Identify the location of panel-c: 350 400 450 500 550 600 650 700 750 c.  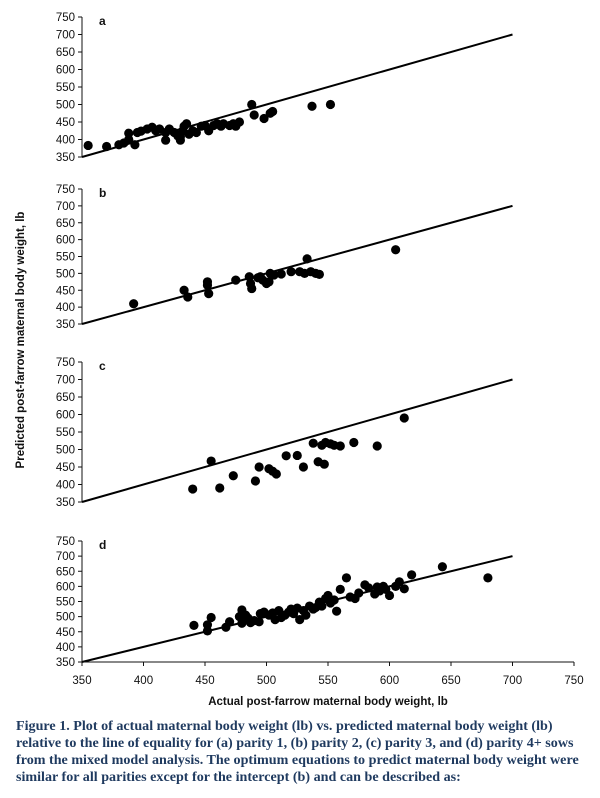
(284, 433).